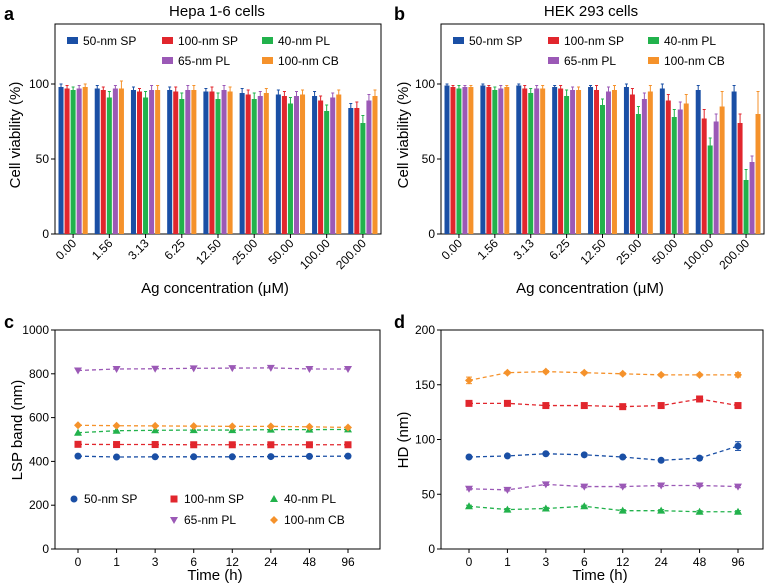 The height and width of the screenshot is (585, 767). I want to click on panel-a-legend-label: 65-nm PL, so click(204, 61).